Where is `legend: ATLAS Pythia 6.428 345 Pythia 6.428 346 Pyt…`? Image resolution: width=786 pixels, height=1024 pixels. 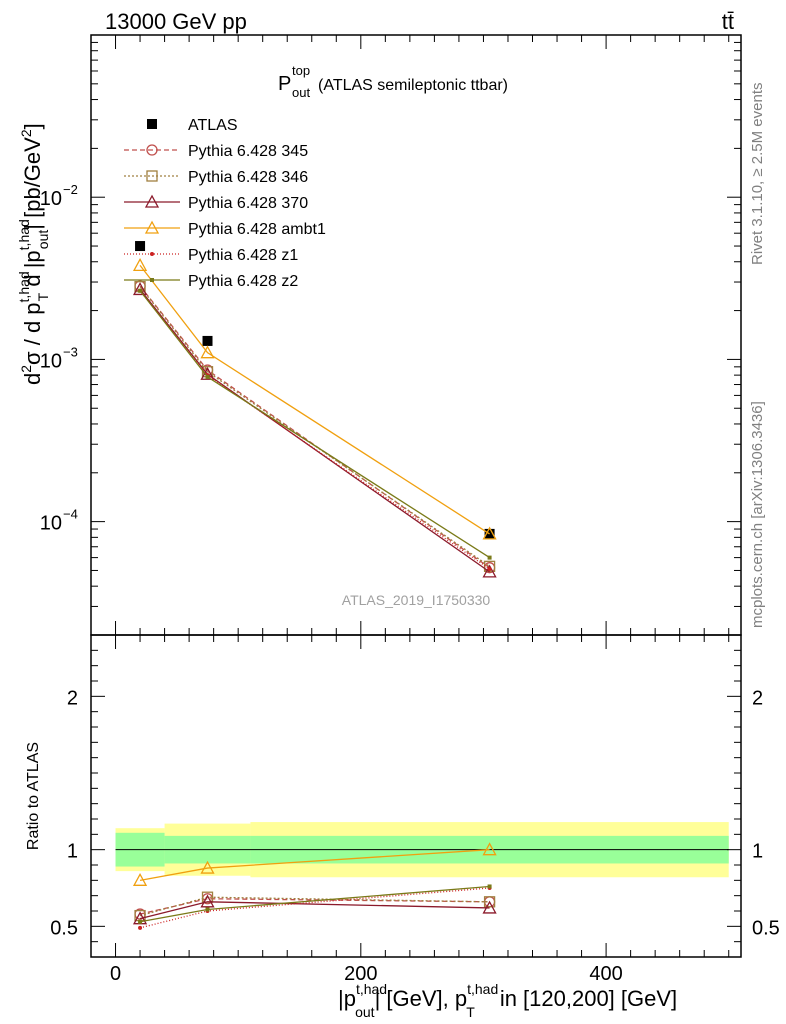 legend: ATLAS Pythia 6.428 345 Pythia 6.428 346 Pyt… is located at coordinates (225, 203).